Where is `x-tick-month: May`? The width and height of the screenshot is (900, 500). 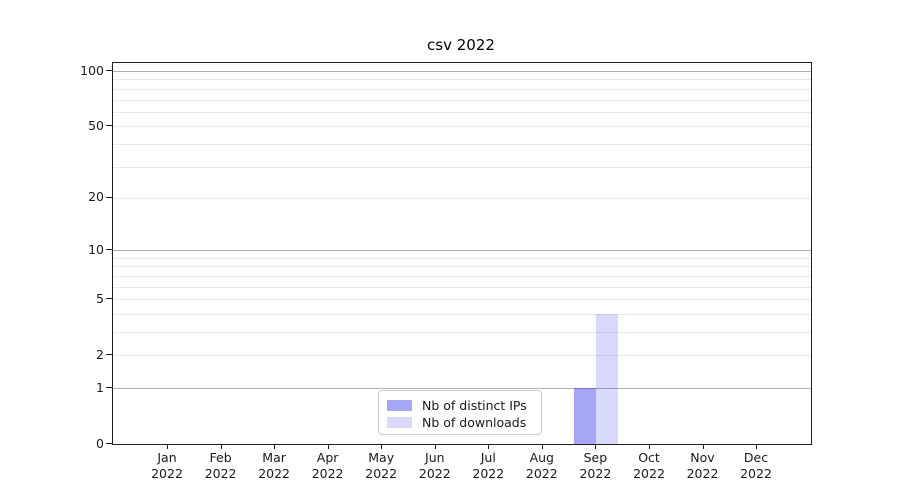 x-tick-month: May is located at coordinates (381, 457).